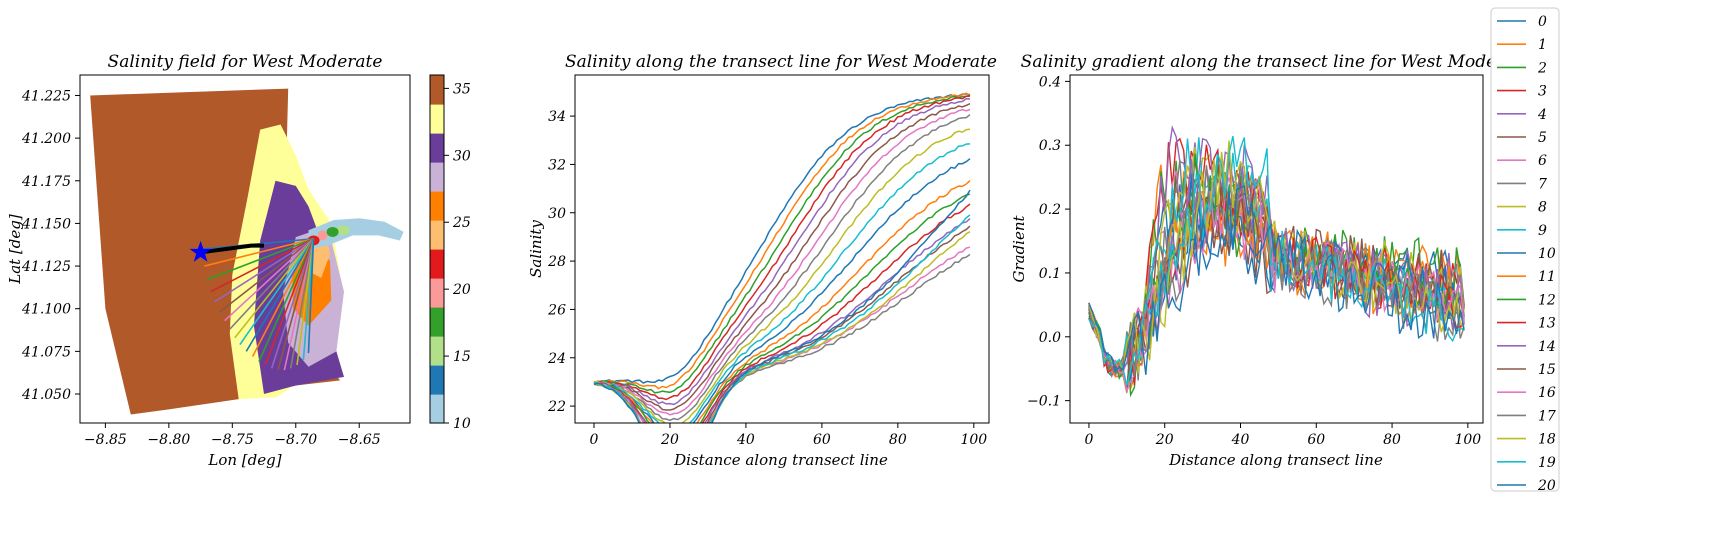  I want to click on legend-label-15: 15, so click(1547, 370).